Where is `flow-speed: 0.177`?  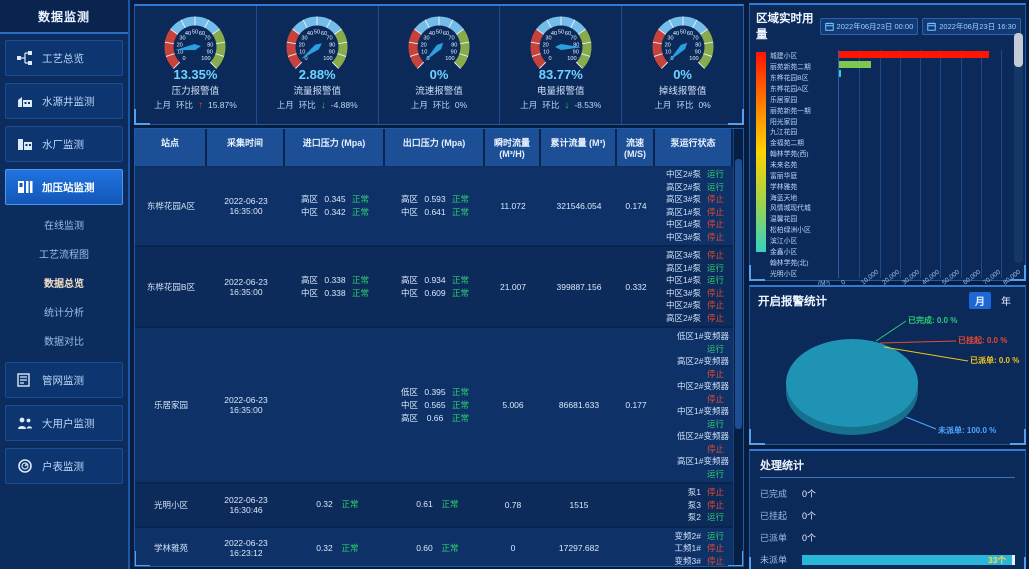
flow-speed: 0.177 is located at coordinates (636, 405).